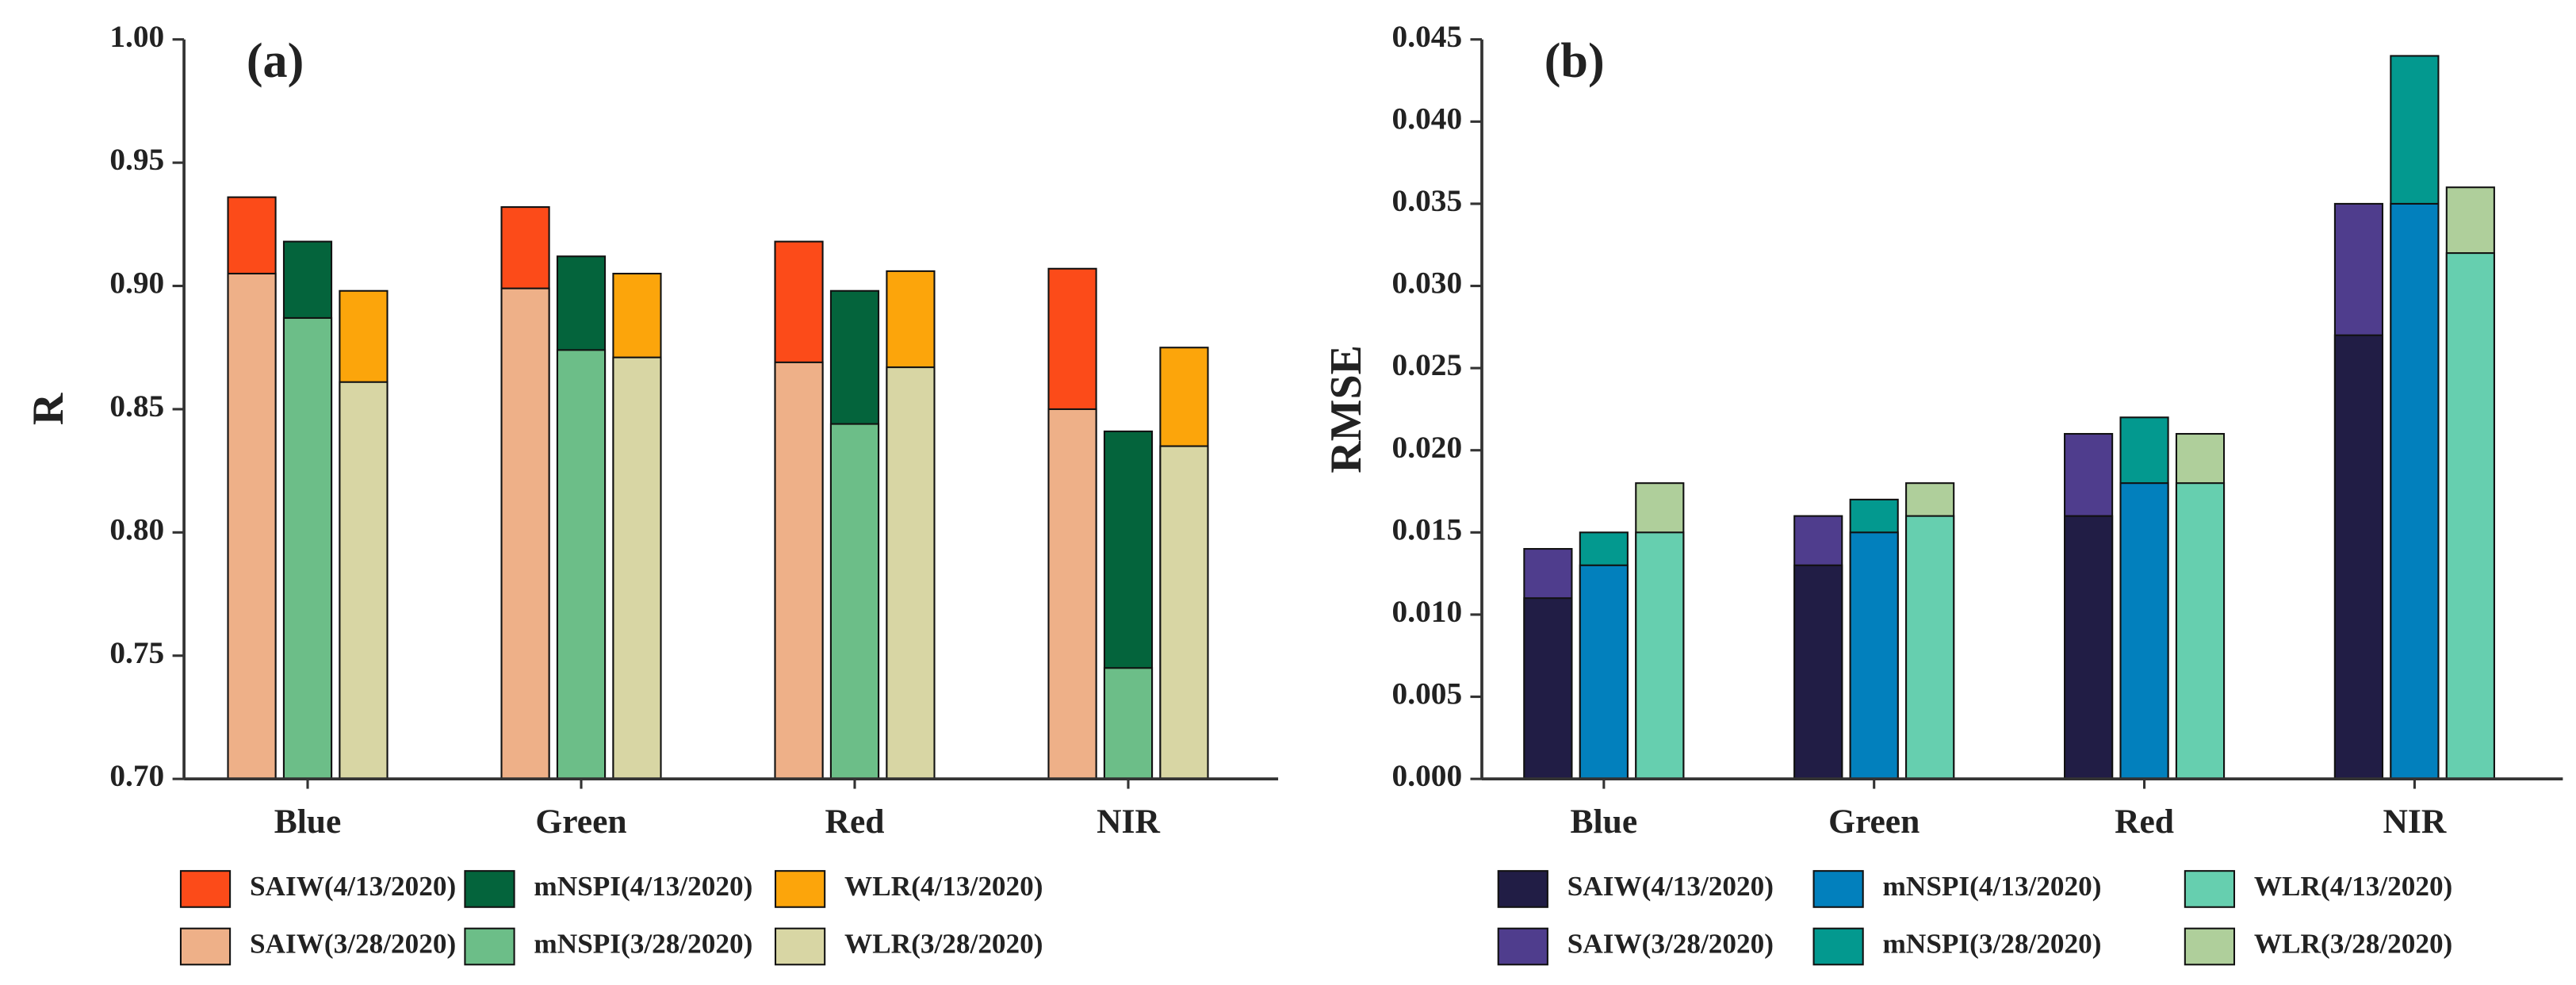 This screenshot has width=2576, height=985. Describe the element at coordinates (1427, 775) in the screenshot. I see `y-tick-label: 0.000` at that location.